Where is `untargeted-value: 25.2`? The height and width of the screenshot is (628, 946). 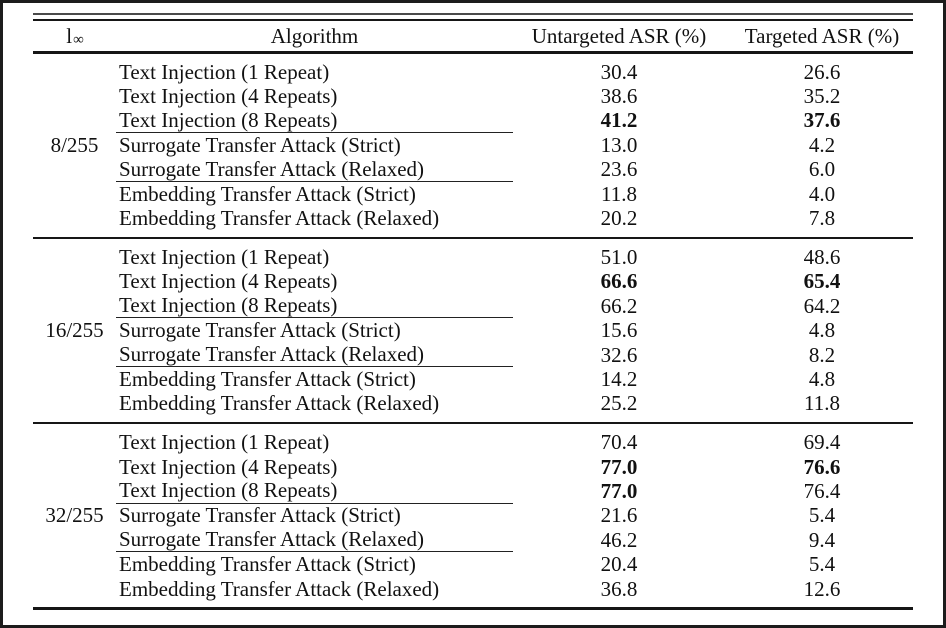
untargeted-value: 25.2 is located at coordinates (619, 403).